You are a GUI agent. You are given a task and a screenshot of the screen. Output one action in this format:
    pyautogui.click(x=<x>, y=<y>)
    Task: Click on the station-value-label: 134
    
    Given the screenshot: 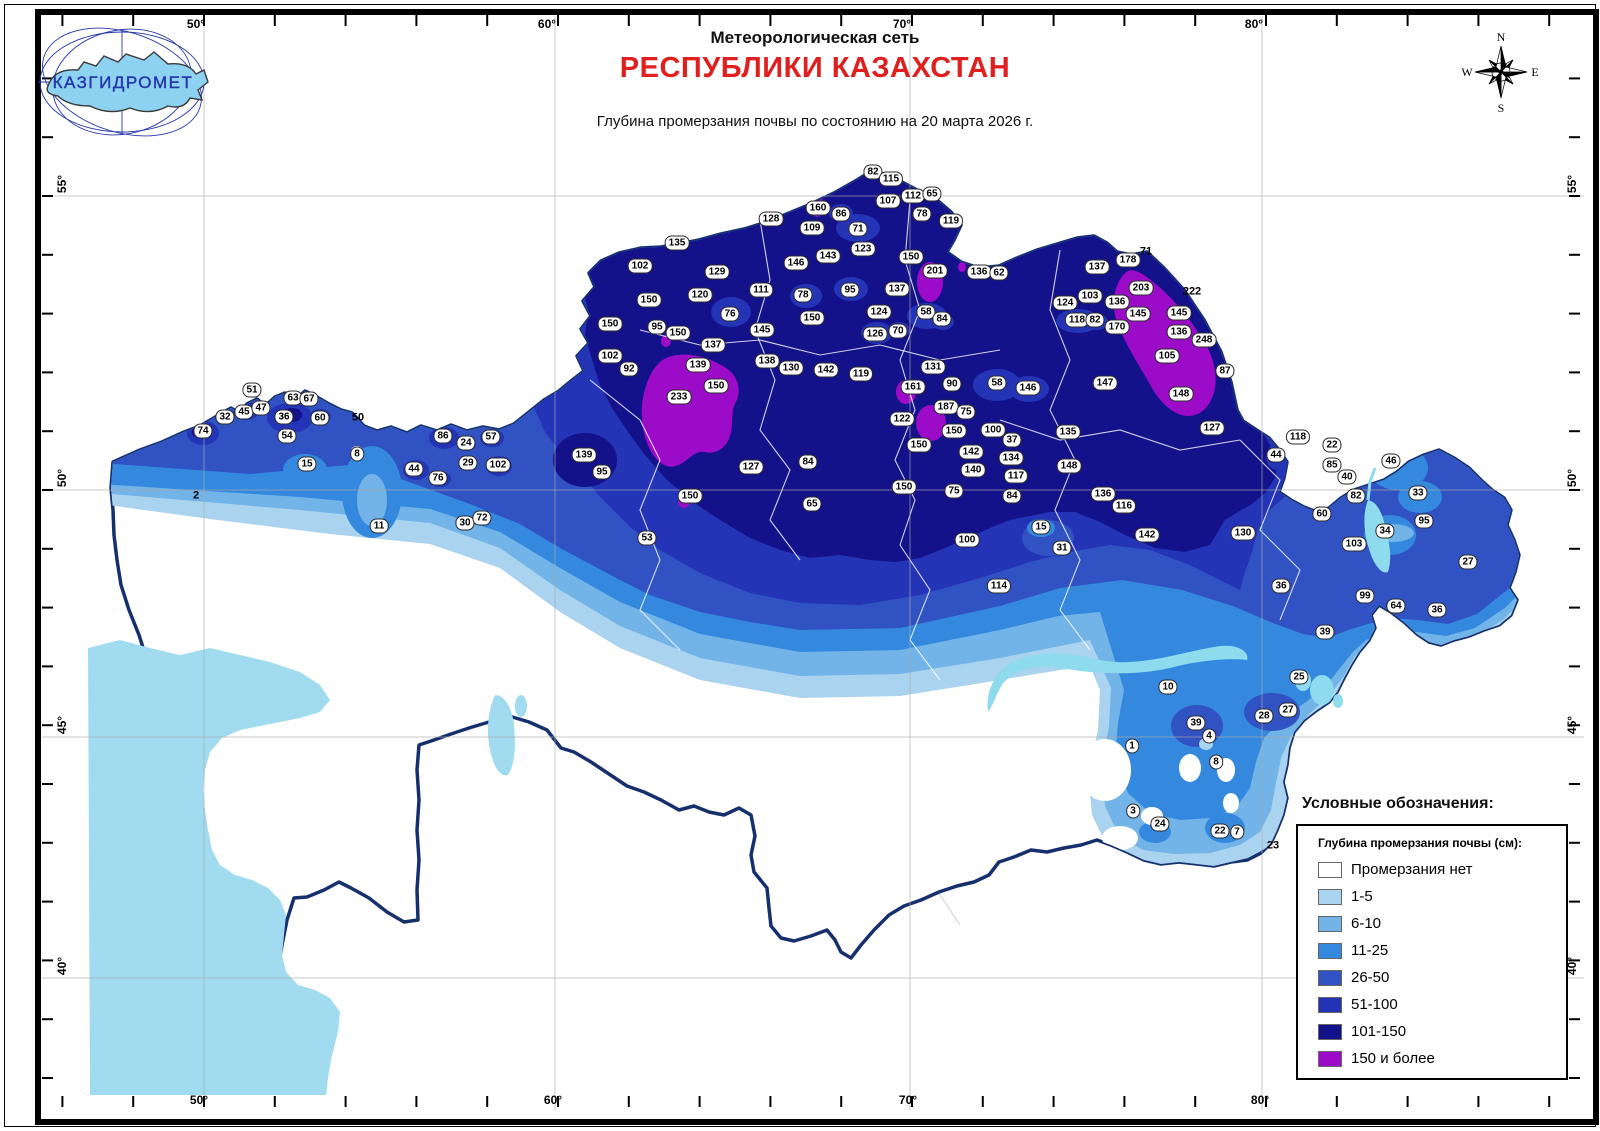 What is the action you would take?
    pyautogui.click(x=1011, y=458)
    